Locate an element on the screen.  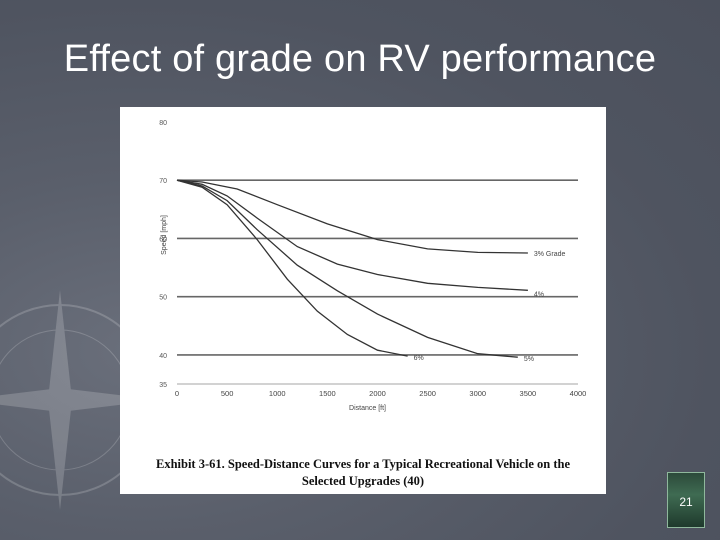
x-tick-label: 500 is located at coordinates (227, 393).